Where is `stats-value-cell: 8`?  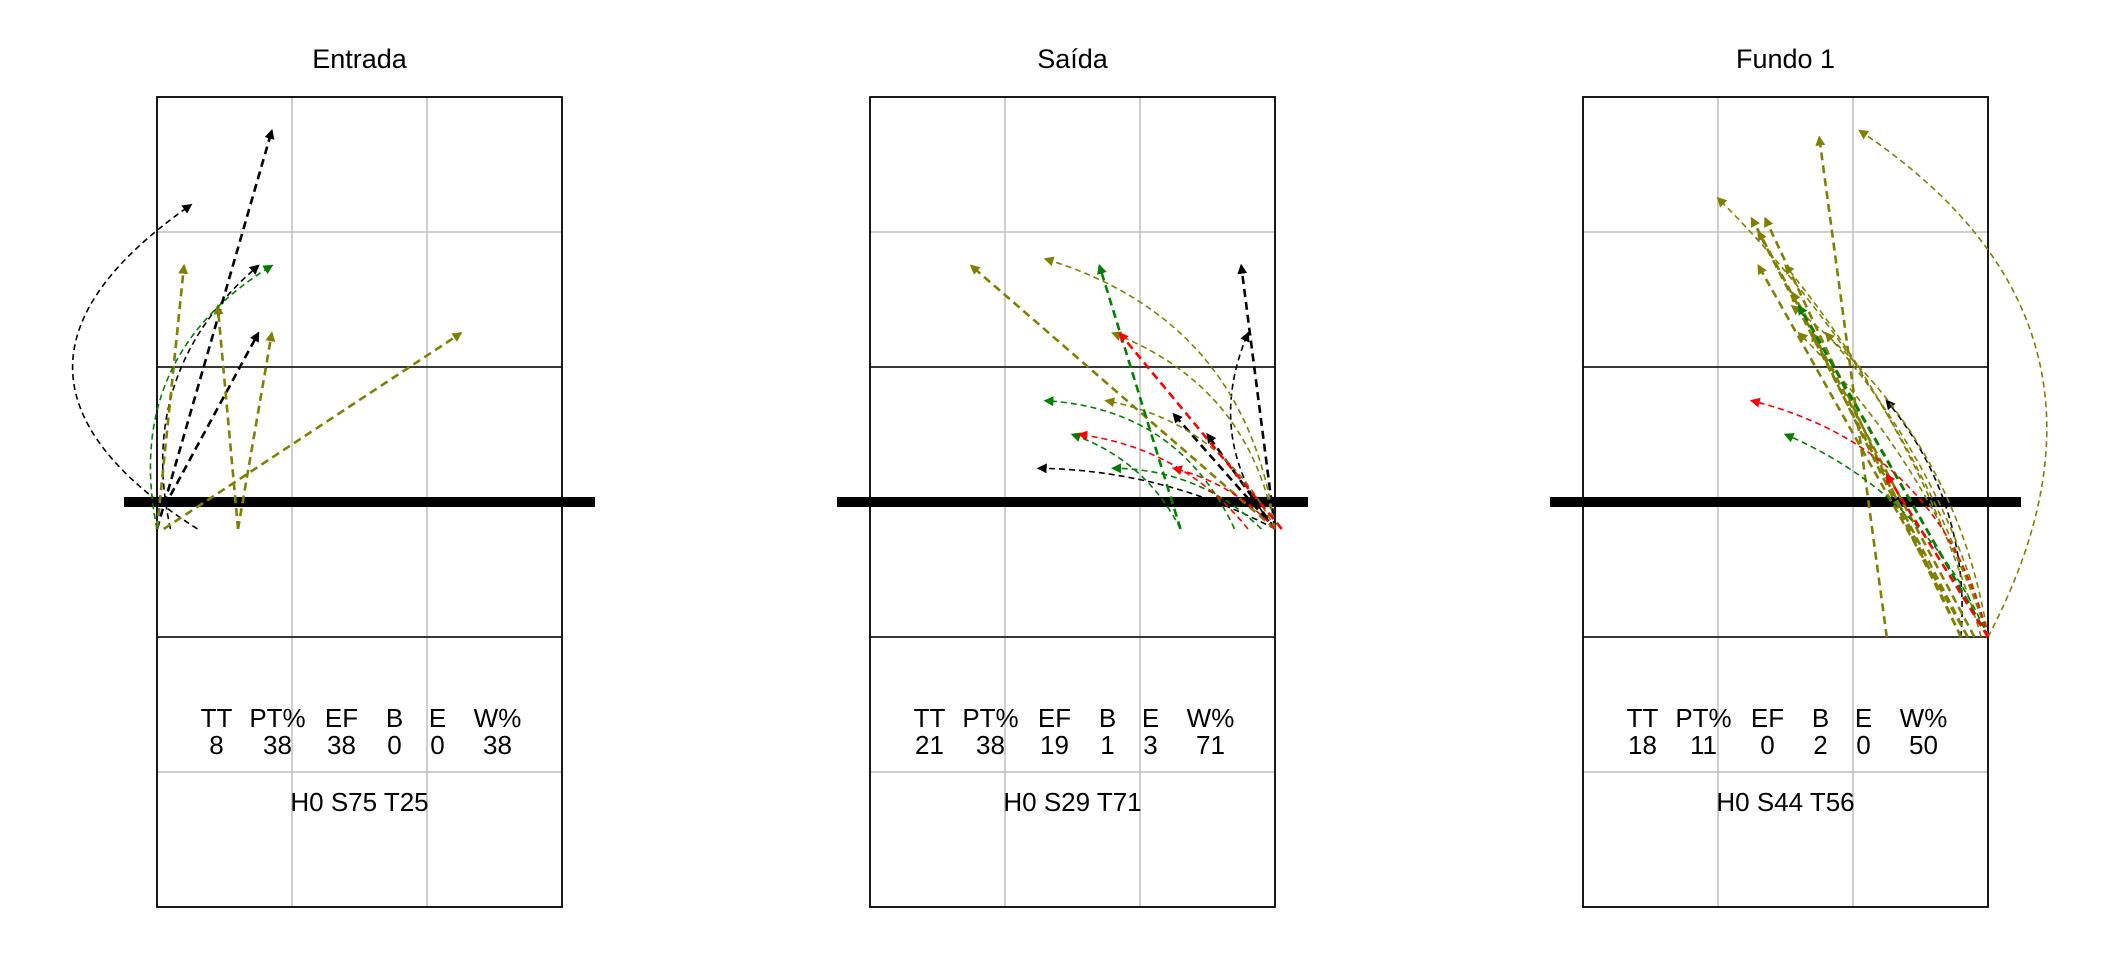 stats-value-cell: 8 is located at coordinates (216, 745).